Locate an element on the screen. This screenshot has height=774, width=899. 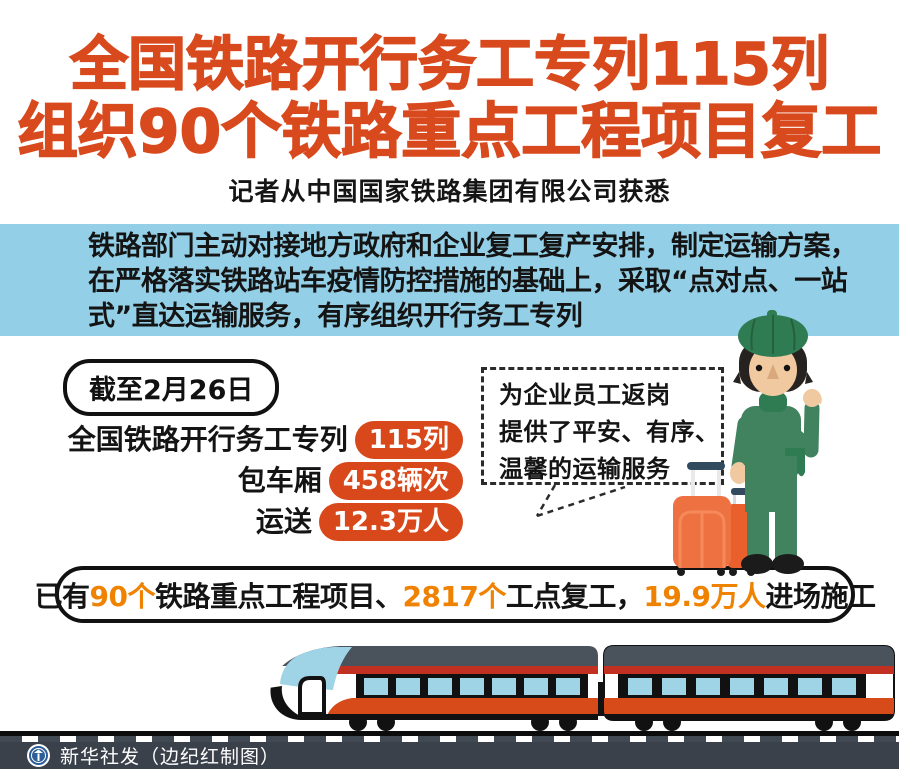
bottom-bar-segment: 进场施工 is located at coordinates (821, 596).